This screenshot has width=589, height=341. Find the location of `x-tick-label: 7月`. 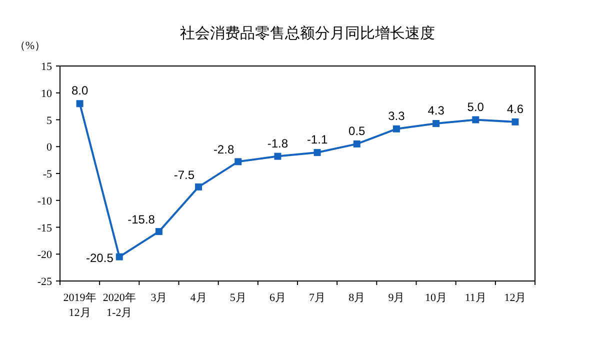

x-tick-label: 7月 is located at coordinates (317, 298).